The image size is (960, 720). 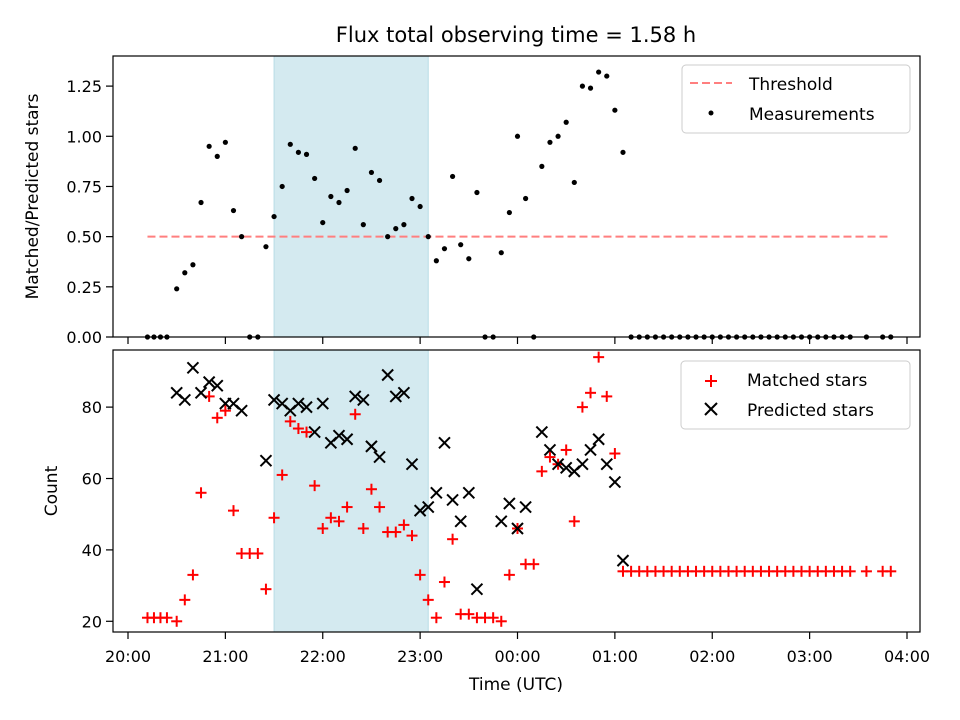 What do you see at coordinates (907, 656) in the screenshot?
I see `x-tick-label: 04:00` at bounding box center [907, 656].